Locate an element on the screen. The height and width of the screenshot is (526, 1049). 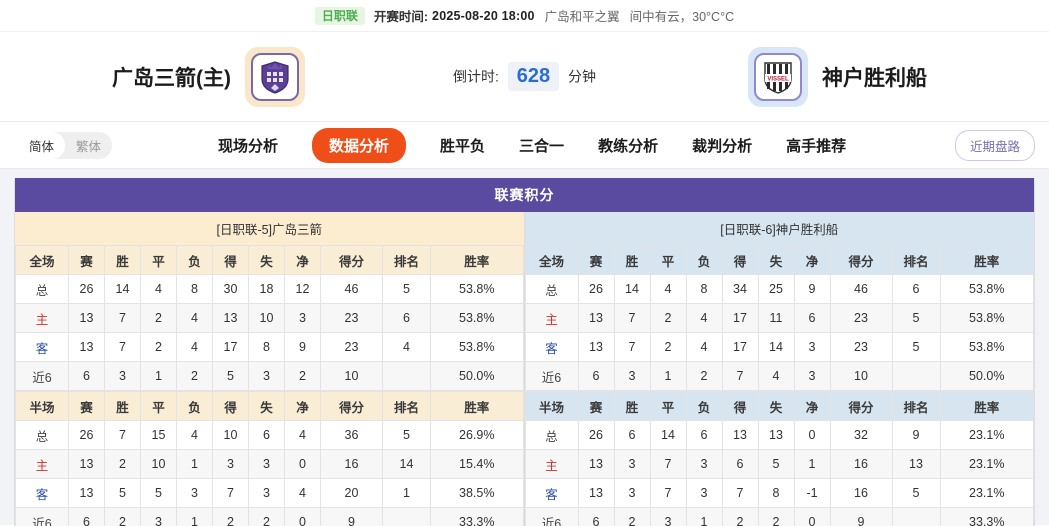
stats-column-header: 排名 is located at coordinates (916, 260).